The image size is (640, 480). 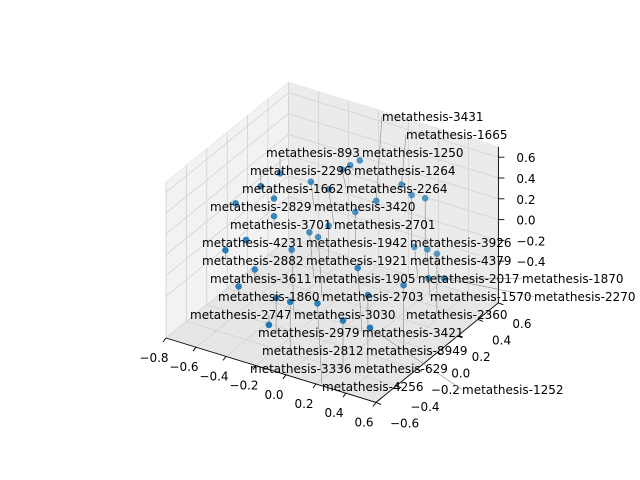 I want to click on data-points, so click(x=335, y=244).